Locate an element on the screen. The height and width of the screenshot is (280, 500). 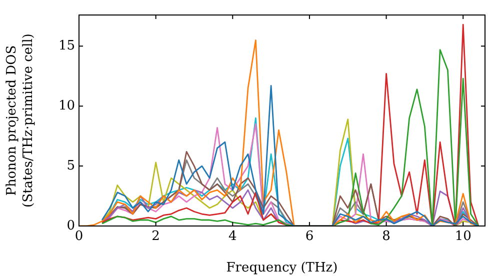
x-tick-label: 2 is located at coordinates (156, 236).